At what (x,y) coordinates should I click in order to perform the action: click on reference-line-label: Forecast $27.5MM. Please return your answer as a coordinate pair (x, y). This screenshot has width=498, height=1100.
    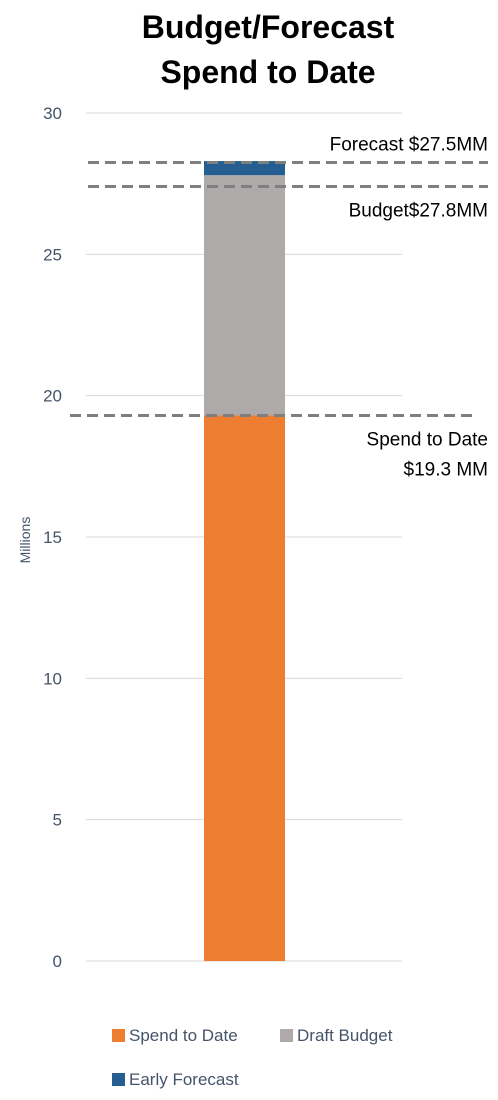
    Looking at the image, I should click on (409, 144).